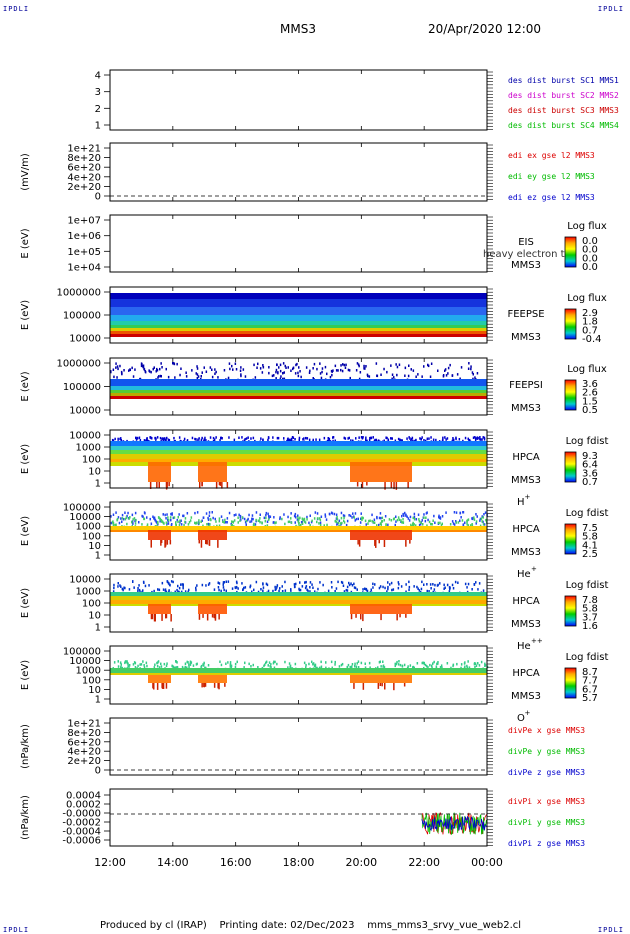 This screenshot has width=630, height=934. What do you see at coordinates (526, 265) in the screenshot?
I see `spacecraft-label: MMS3` at bounding box center [526, 265].